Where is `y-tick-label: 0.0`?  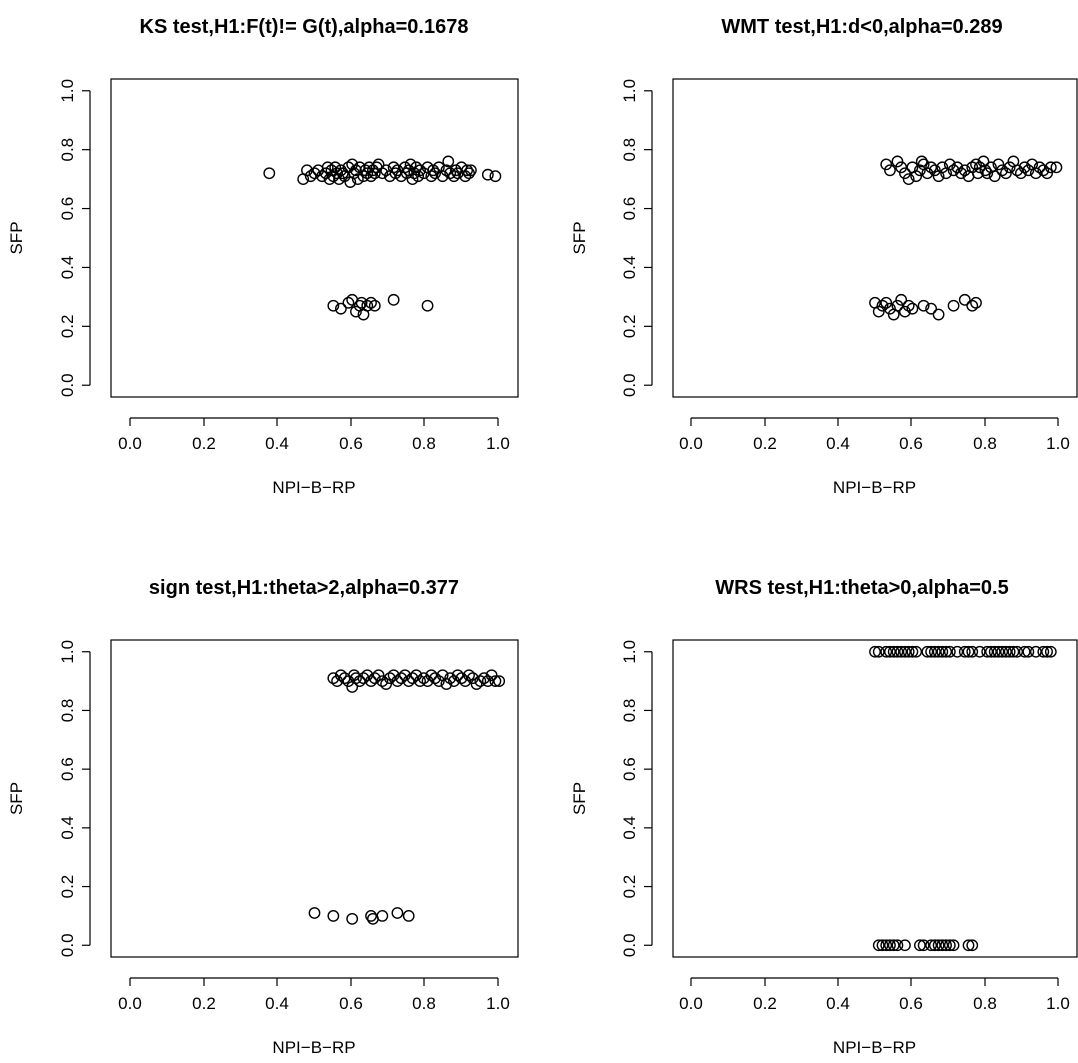
y-tick-label: 0.0 is located at coordinates (67, 945).